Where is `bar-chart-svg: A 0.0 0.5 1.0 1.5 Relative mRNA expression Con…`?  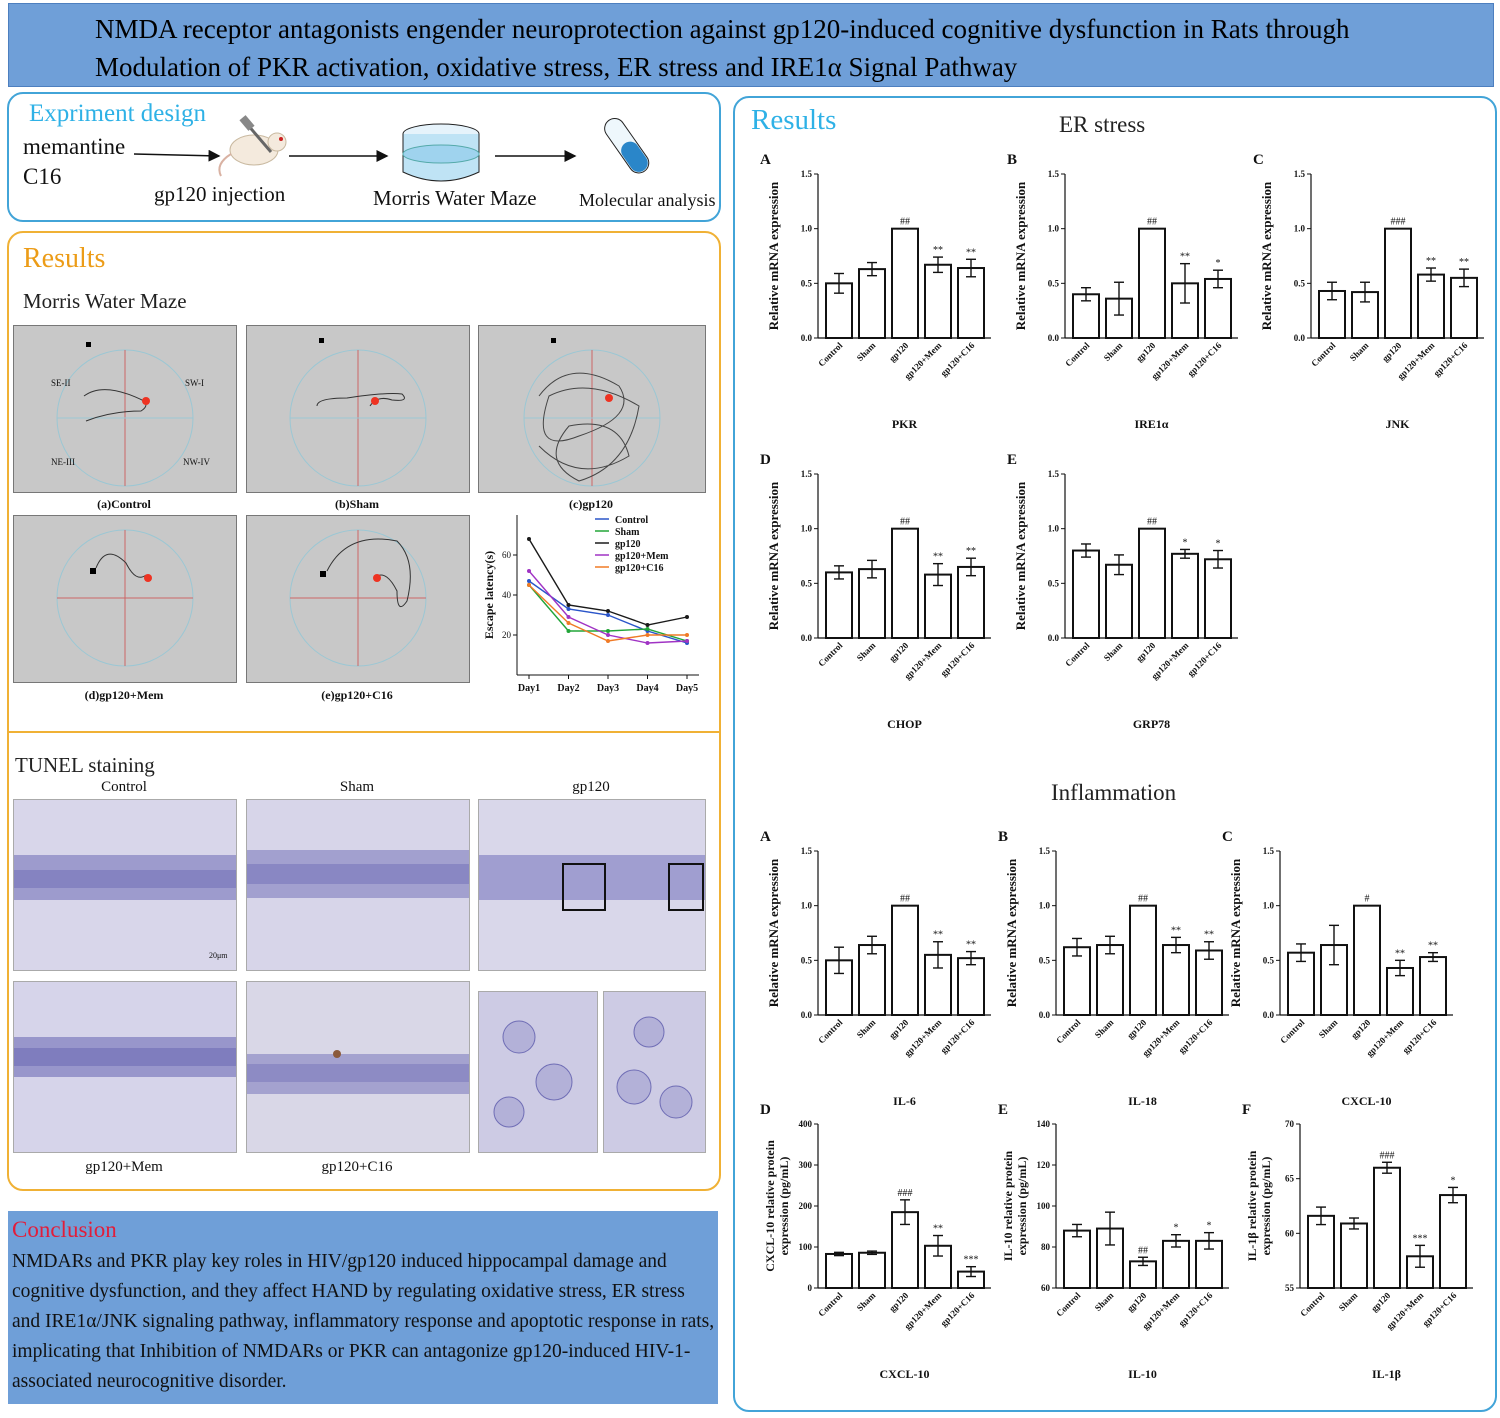 bar-chart-svg: A 0.0 0.5 1.0 1.5 Relative mRNA expression Con… is located at coordinates (875, 291).